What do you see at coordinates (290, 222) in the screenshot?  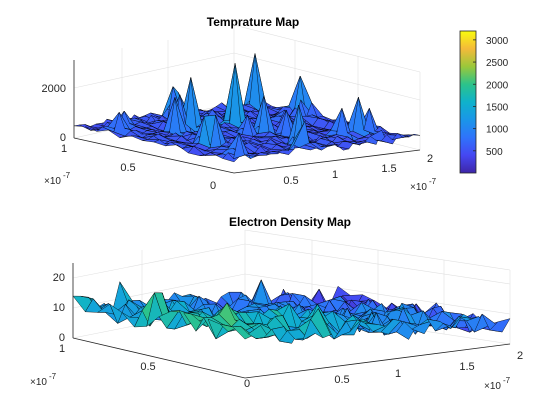 I see `electron-density-map-title: Electron Density Map` at bounding box center [290, 222].